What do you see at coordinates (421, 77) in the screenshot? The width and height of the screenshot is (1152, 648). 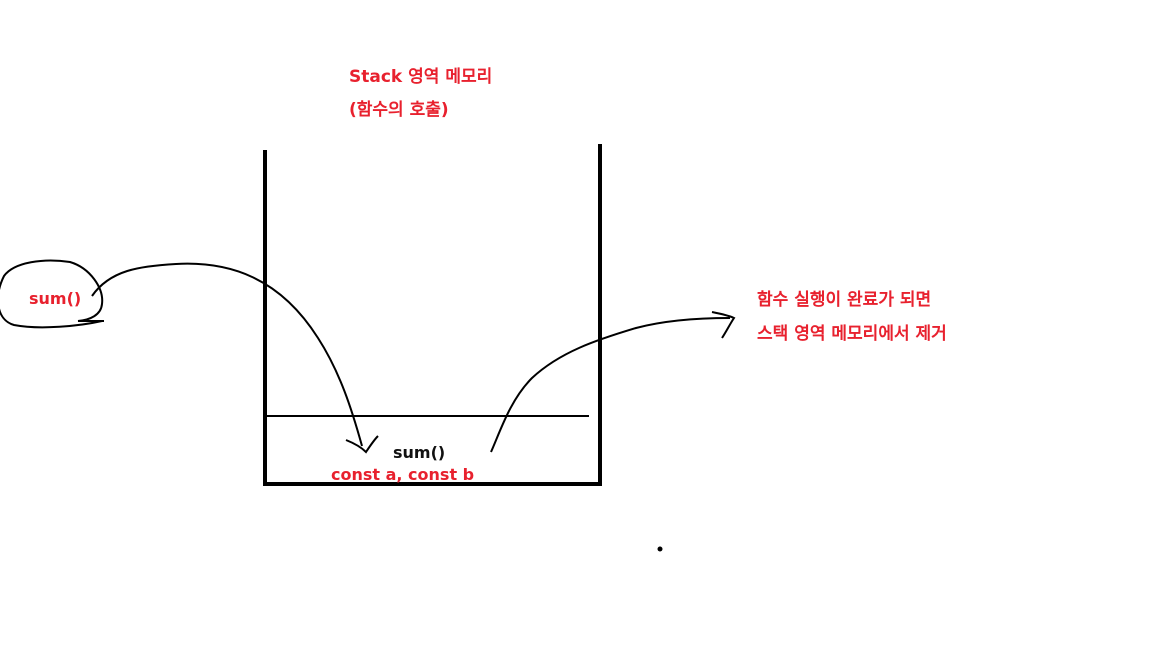 I see `title-line-1: Stack 영역 메모리` at bounding box center [421, 77].